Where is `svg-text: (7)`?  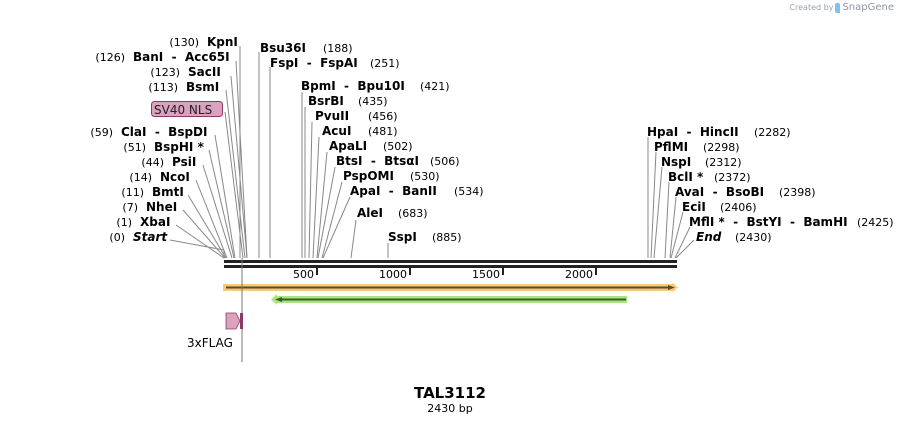 svg-text: (7) is located at coordinates (130, 207).